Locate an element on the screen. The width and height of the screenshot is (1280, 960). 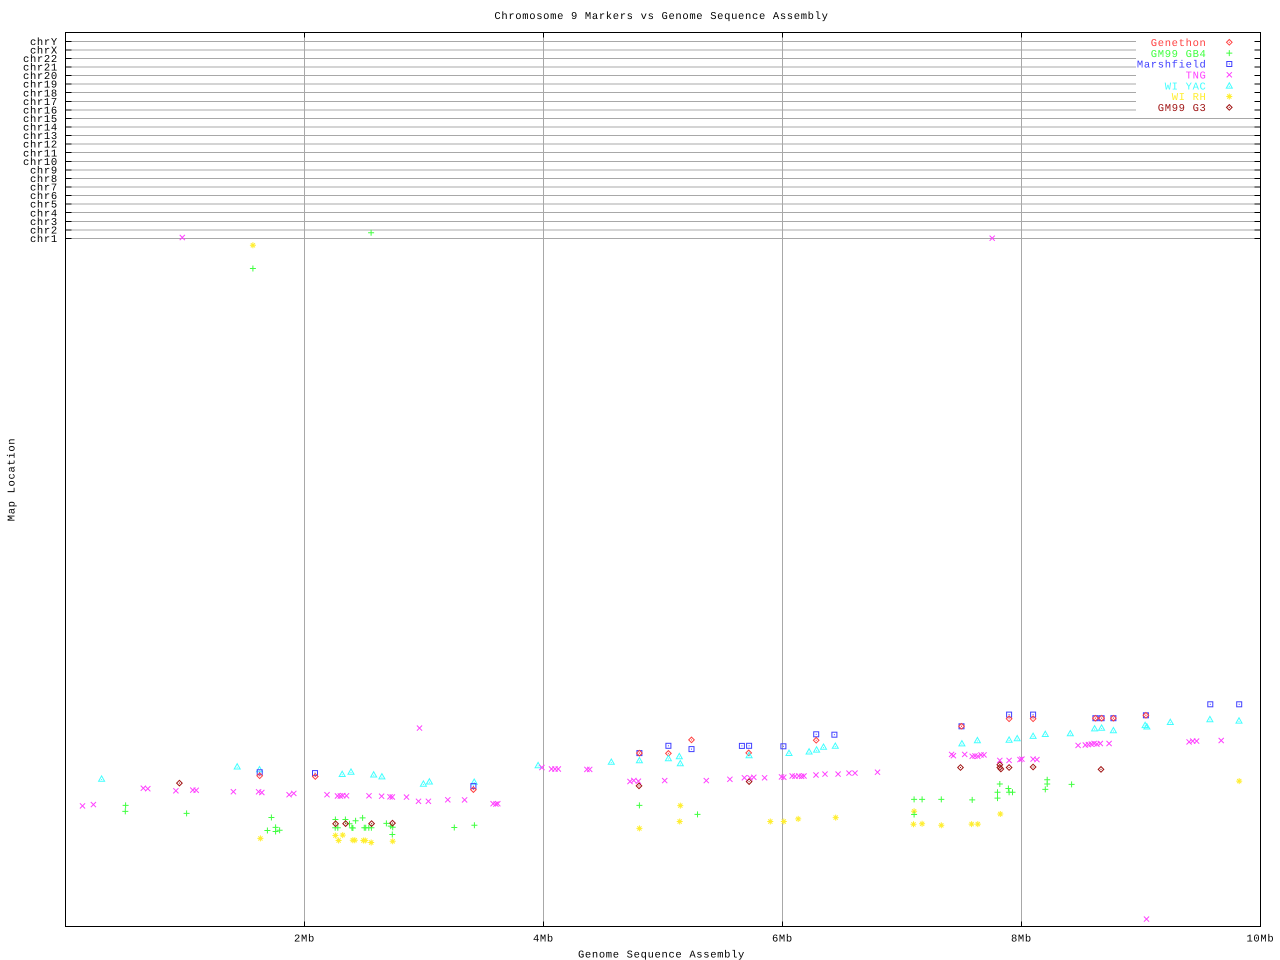
svg-text: chr11 is located at coordinates (40, 154).